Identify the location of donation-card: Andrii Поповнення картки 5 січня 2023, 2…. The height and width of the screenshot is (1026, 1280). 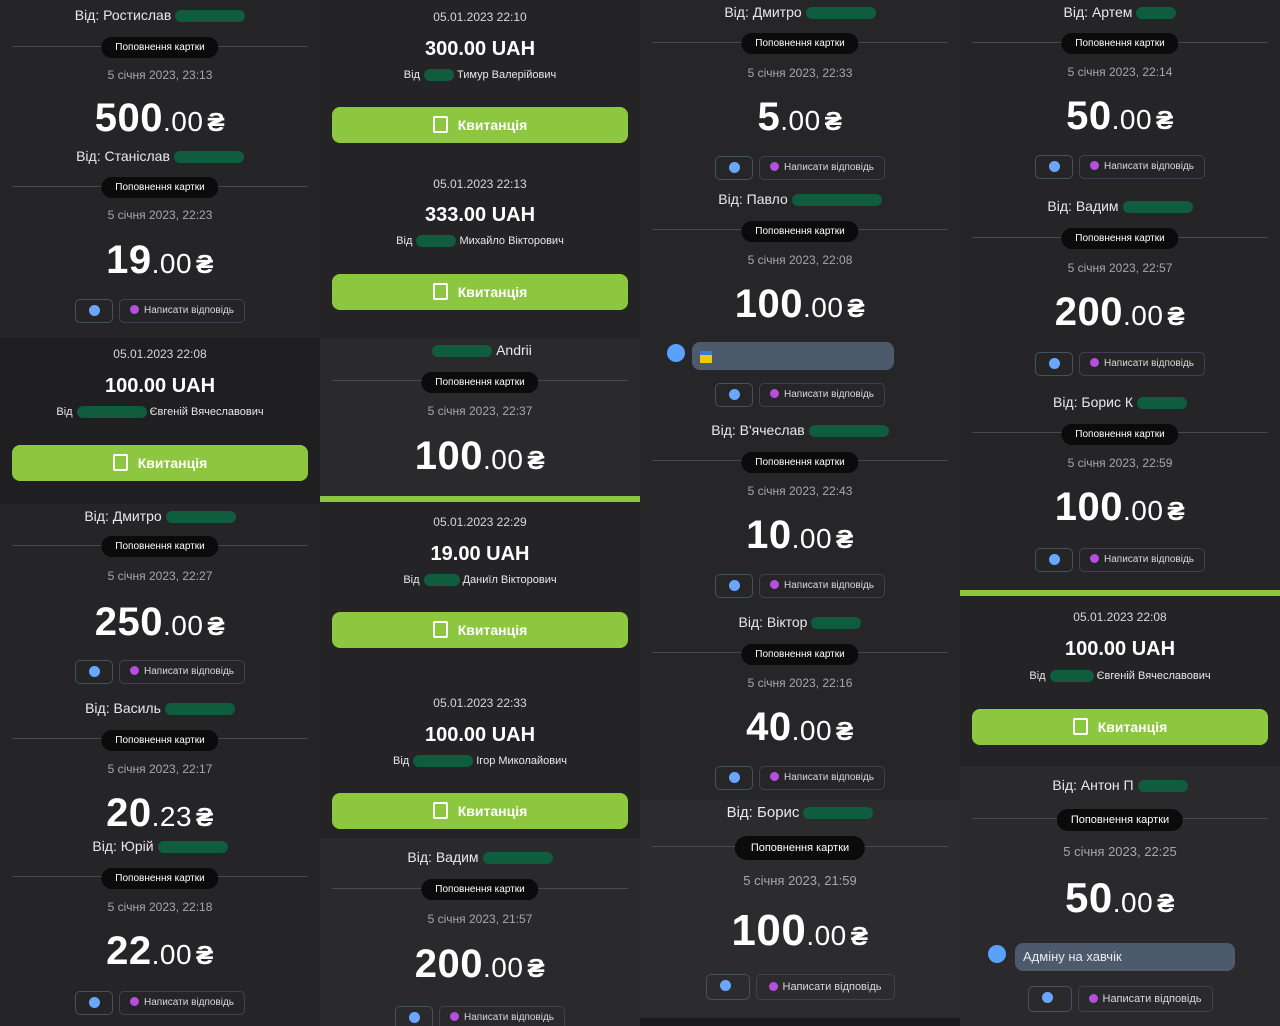
(480, 417).